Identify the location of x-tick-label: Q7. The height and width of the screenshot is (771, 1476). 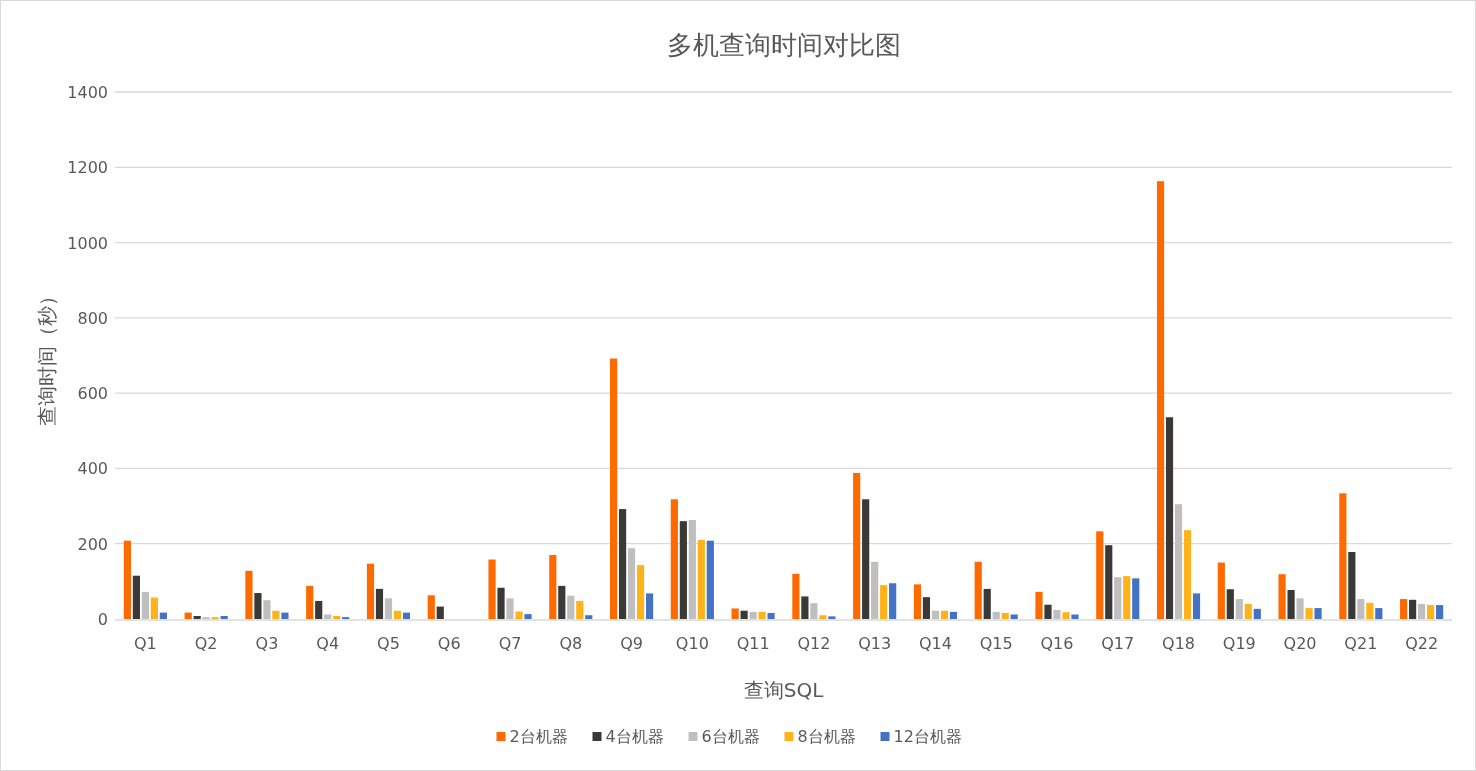
(510, 643).